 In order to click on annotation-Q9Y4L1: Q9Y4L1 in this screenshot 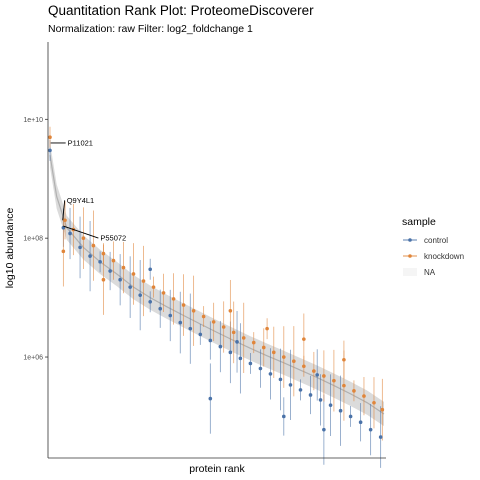, I will do `click(81, 200)`.